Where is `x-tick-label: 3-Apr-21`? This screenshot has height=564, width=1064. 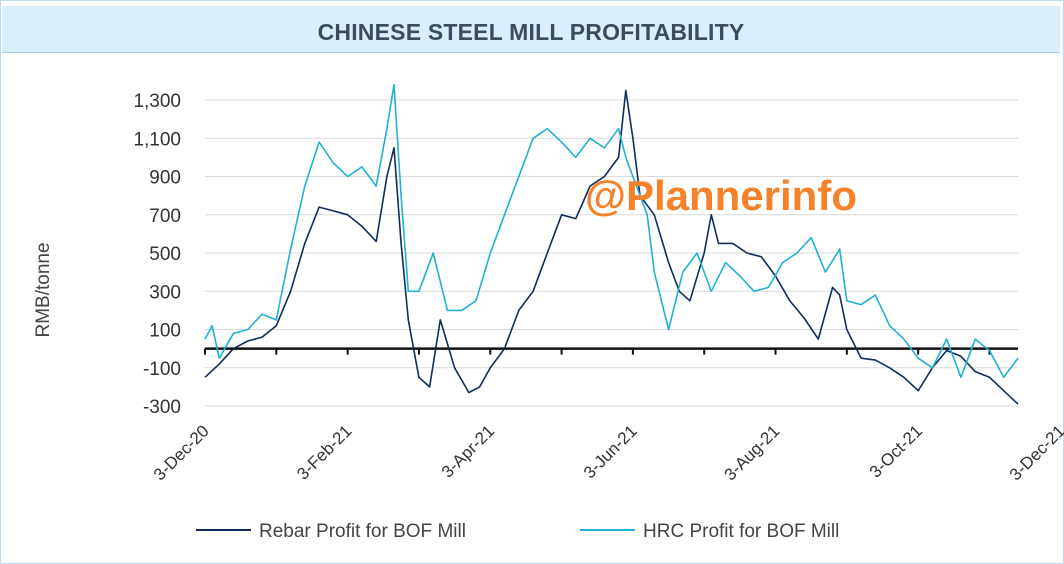
x-tick-label: 3-Apr-21 is located at coordinates (468, 451).